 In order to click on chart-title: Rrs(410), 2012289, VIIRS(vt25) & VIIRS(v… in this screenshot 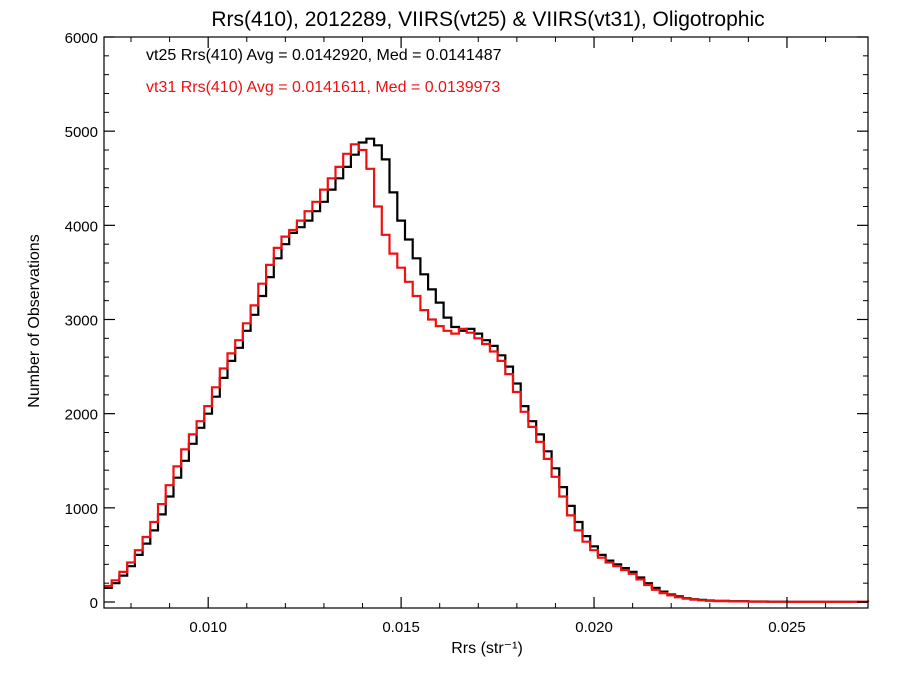, I will do `click(487, 19)`.